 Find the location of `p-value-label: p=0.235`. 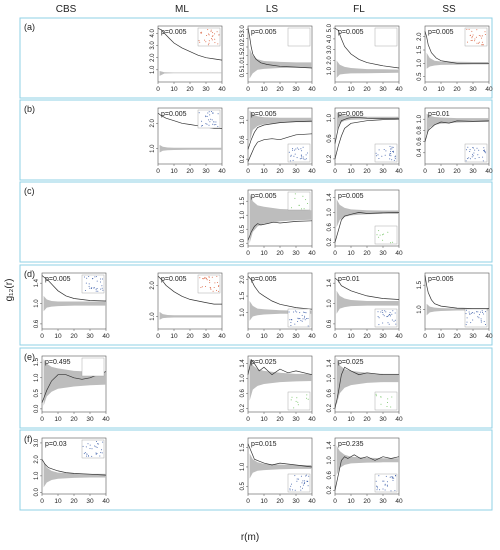

p-value-label: p=0.235 is located at coordinates (351, 444).